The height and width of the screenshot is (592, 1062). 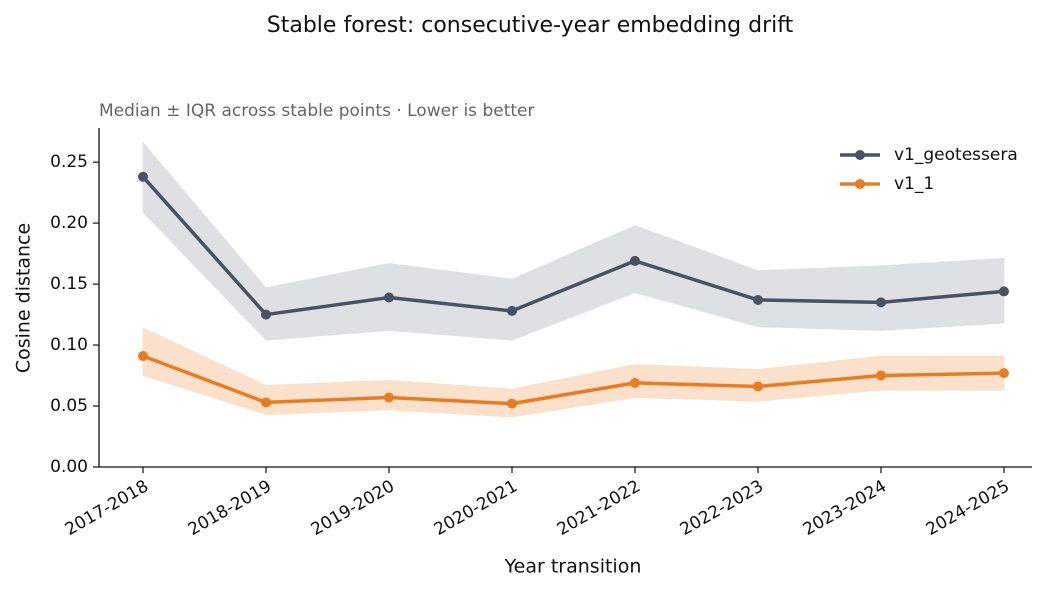 What do you see at coordinates (230, 508) in the screenshot?
I see `x-tick-label: 2018-2019` at bounding box center [230, 508].